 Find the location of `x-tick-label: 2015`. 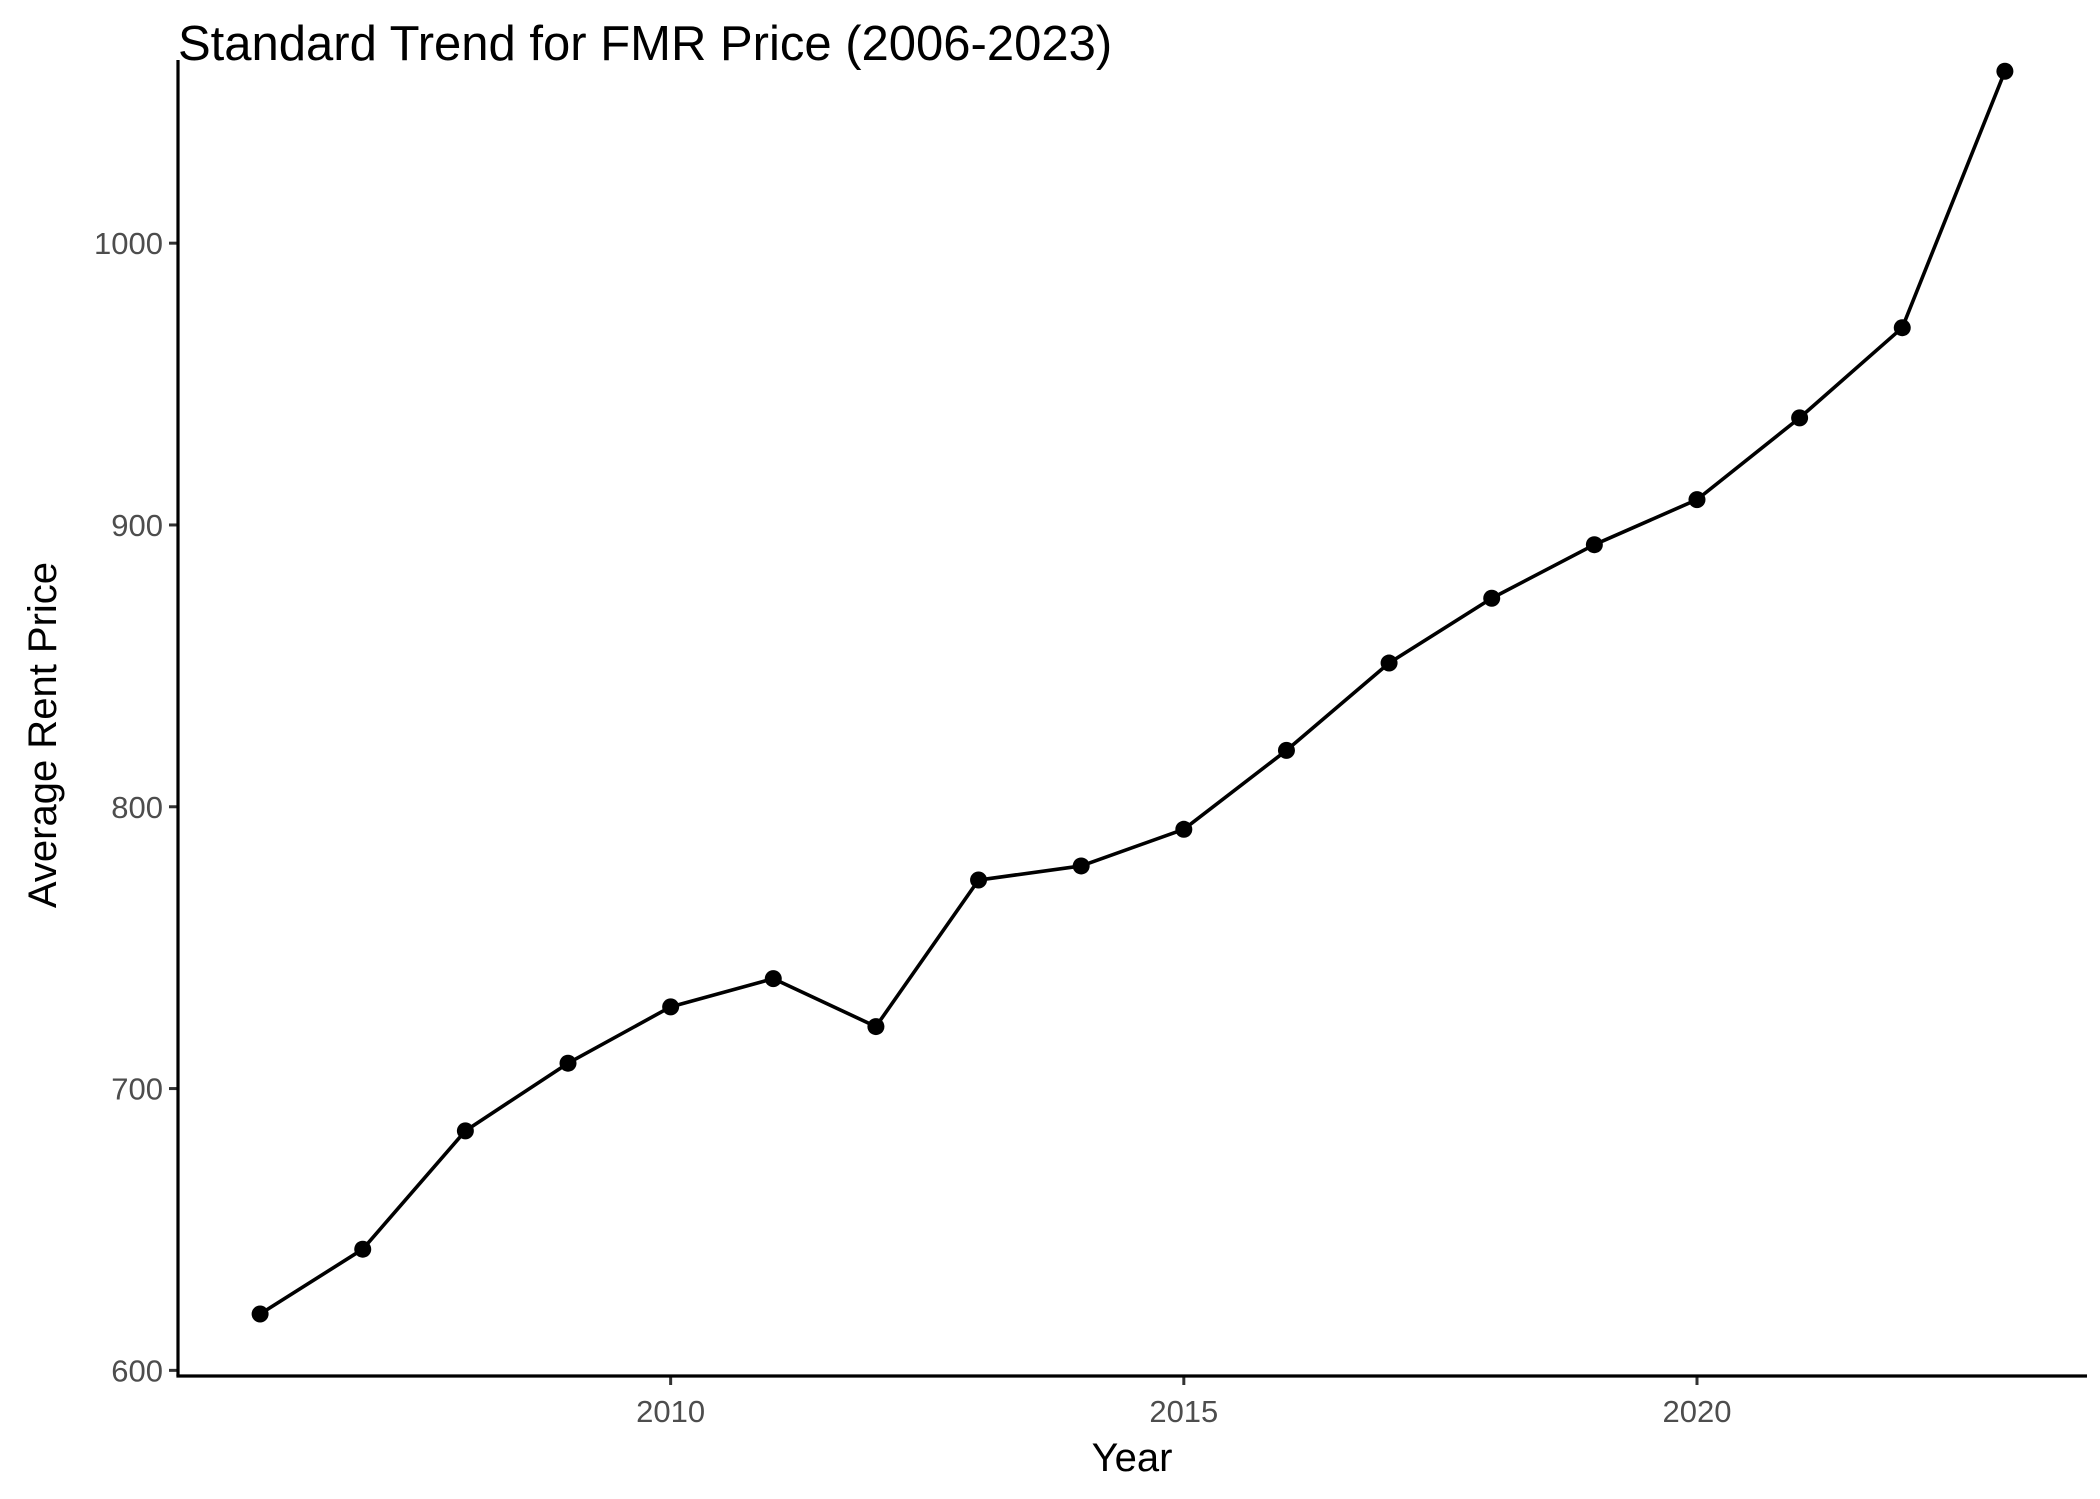

x-tick-label: 2015 is located at coordinates (1183, 1411).